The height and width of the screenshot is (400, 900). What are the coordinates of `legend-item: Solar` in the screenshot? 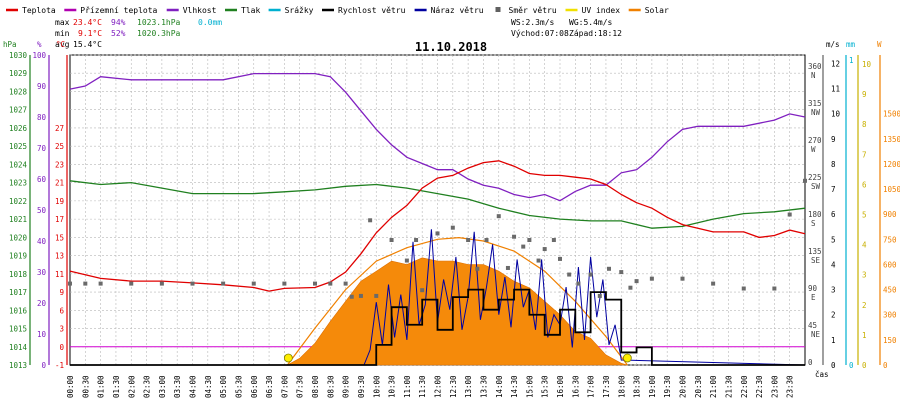 It's located at (648, 10).